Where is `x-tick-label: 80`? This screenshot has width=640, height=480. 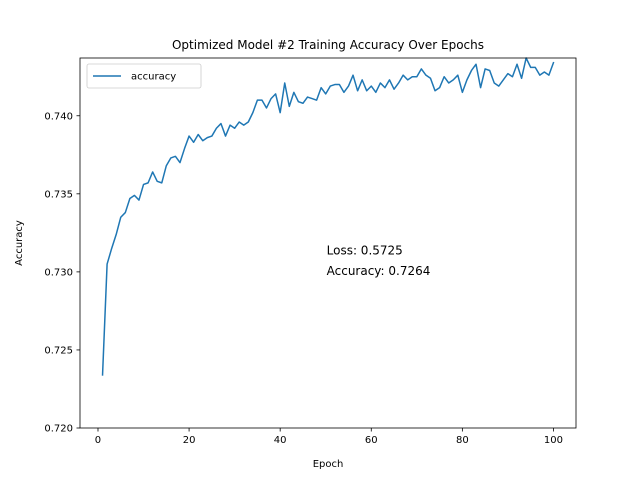 x-tick-label: 80 is located at coordinates (462, 440).